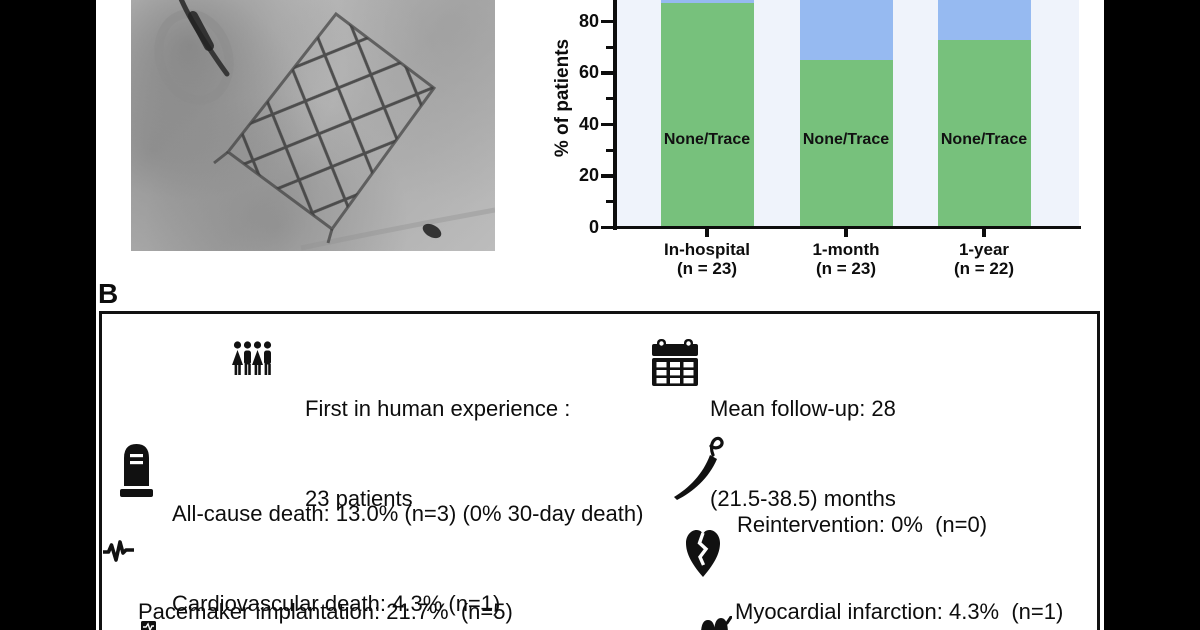 The image size is (1200, 630). Describe the element at coordinates (716, 623) in the screenshot. I see `people-partial-icon` at that location.